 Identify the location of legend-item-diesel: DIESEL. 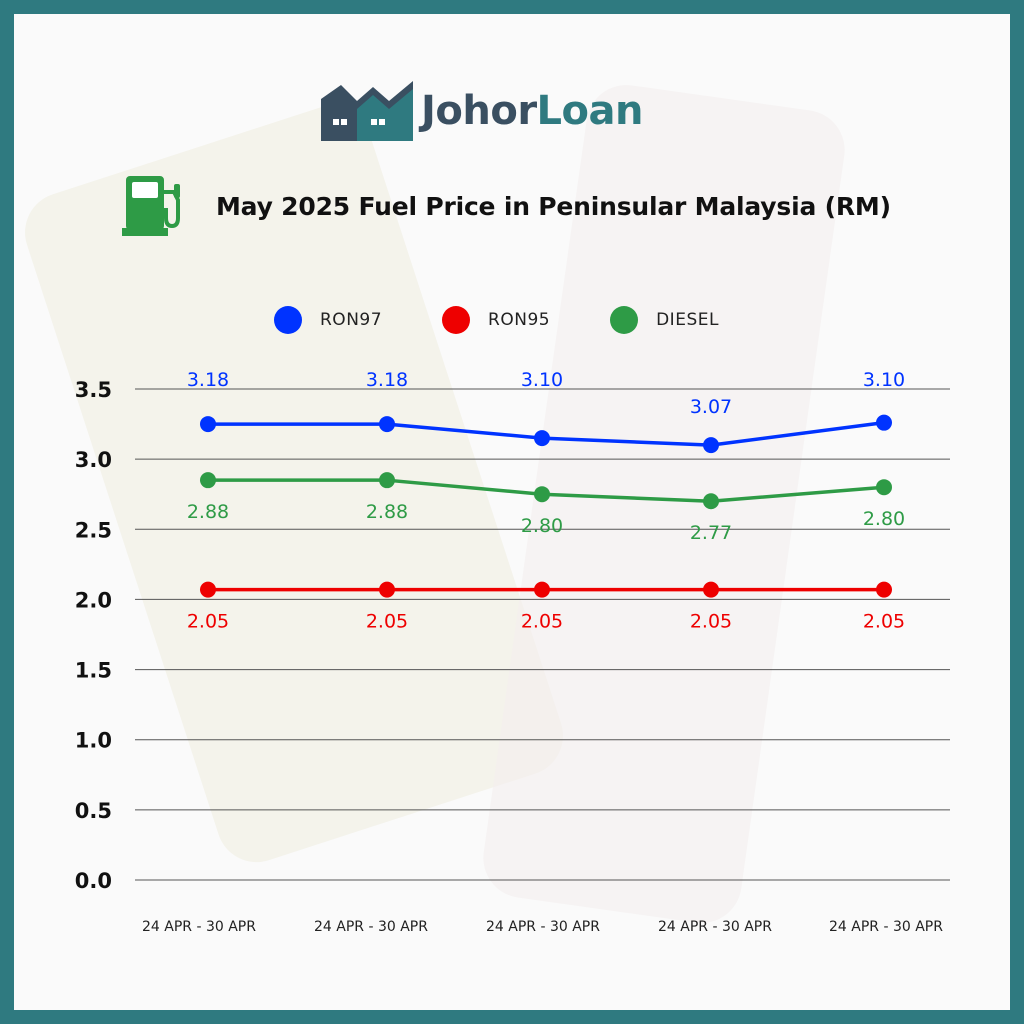
(664, 320).